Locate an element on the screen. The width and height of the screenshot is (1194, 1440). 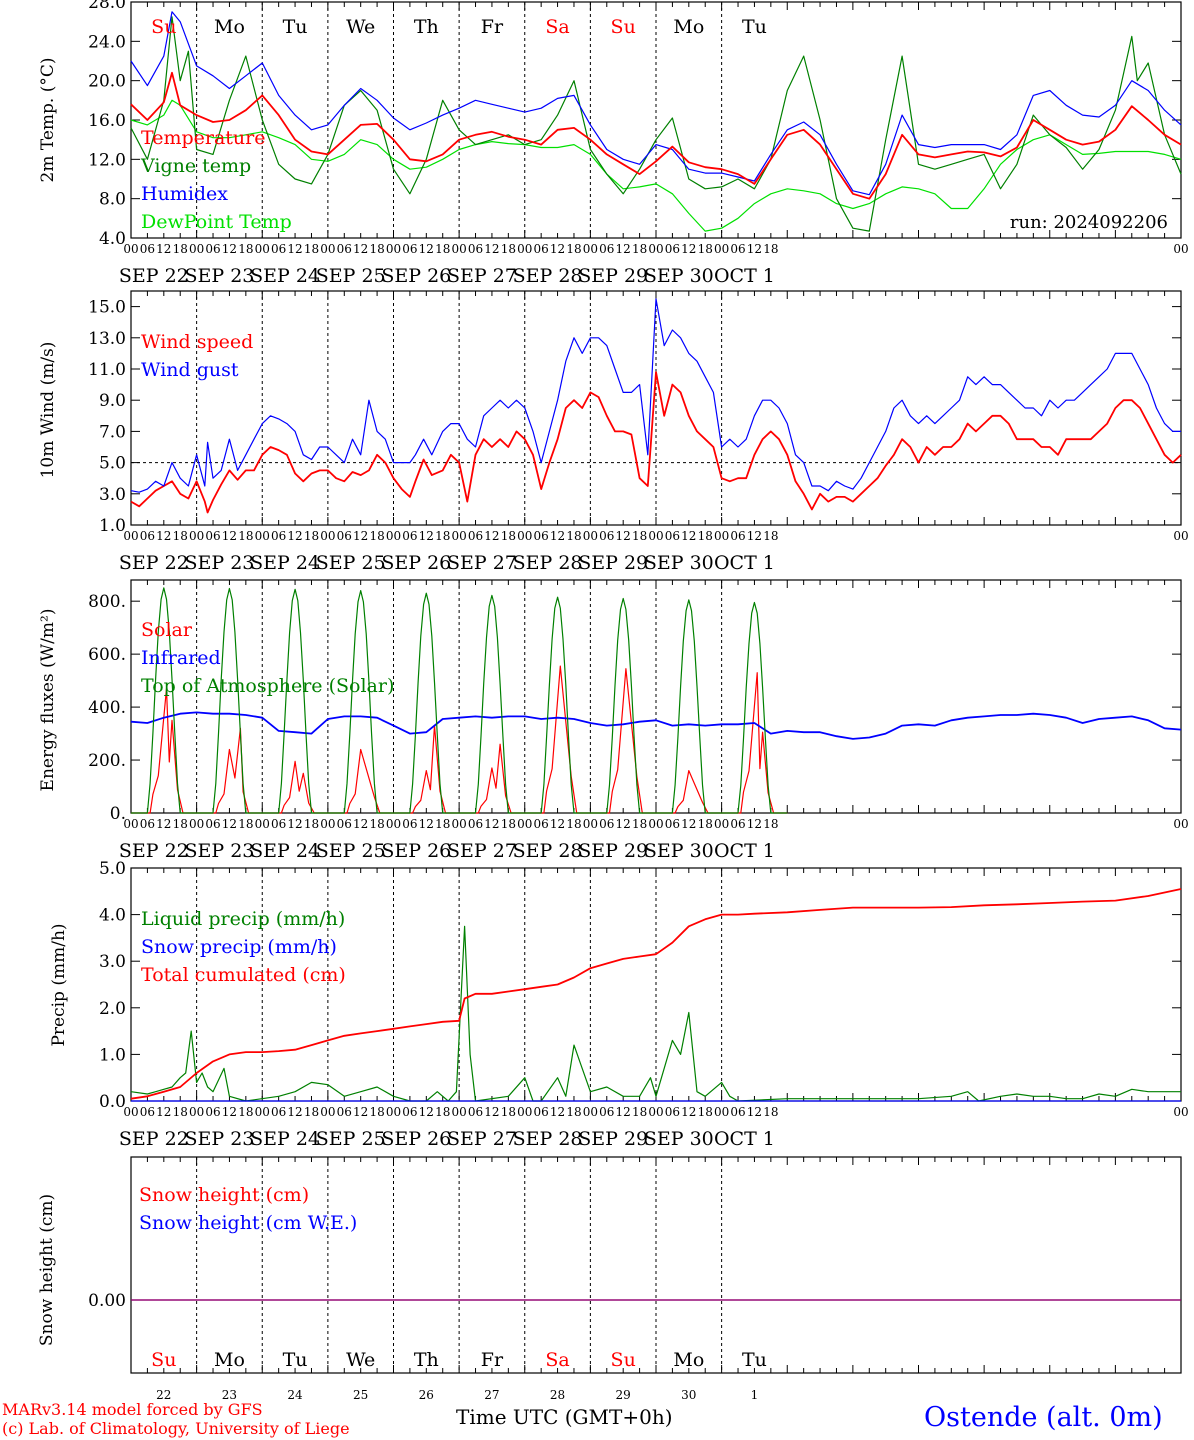
date-label: SEP 22 is located at coordinates (154, 276).